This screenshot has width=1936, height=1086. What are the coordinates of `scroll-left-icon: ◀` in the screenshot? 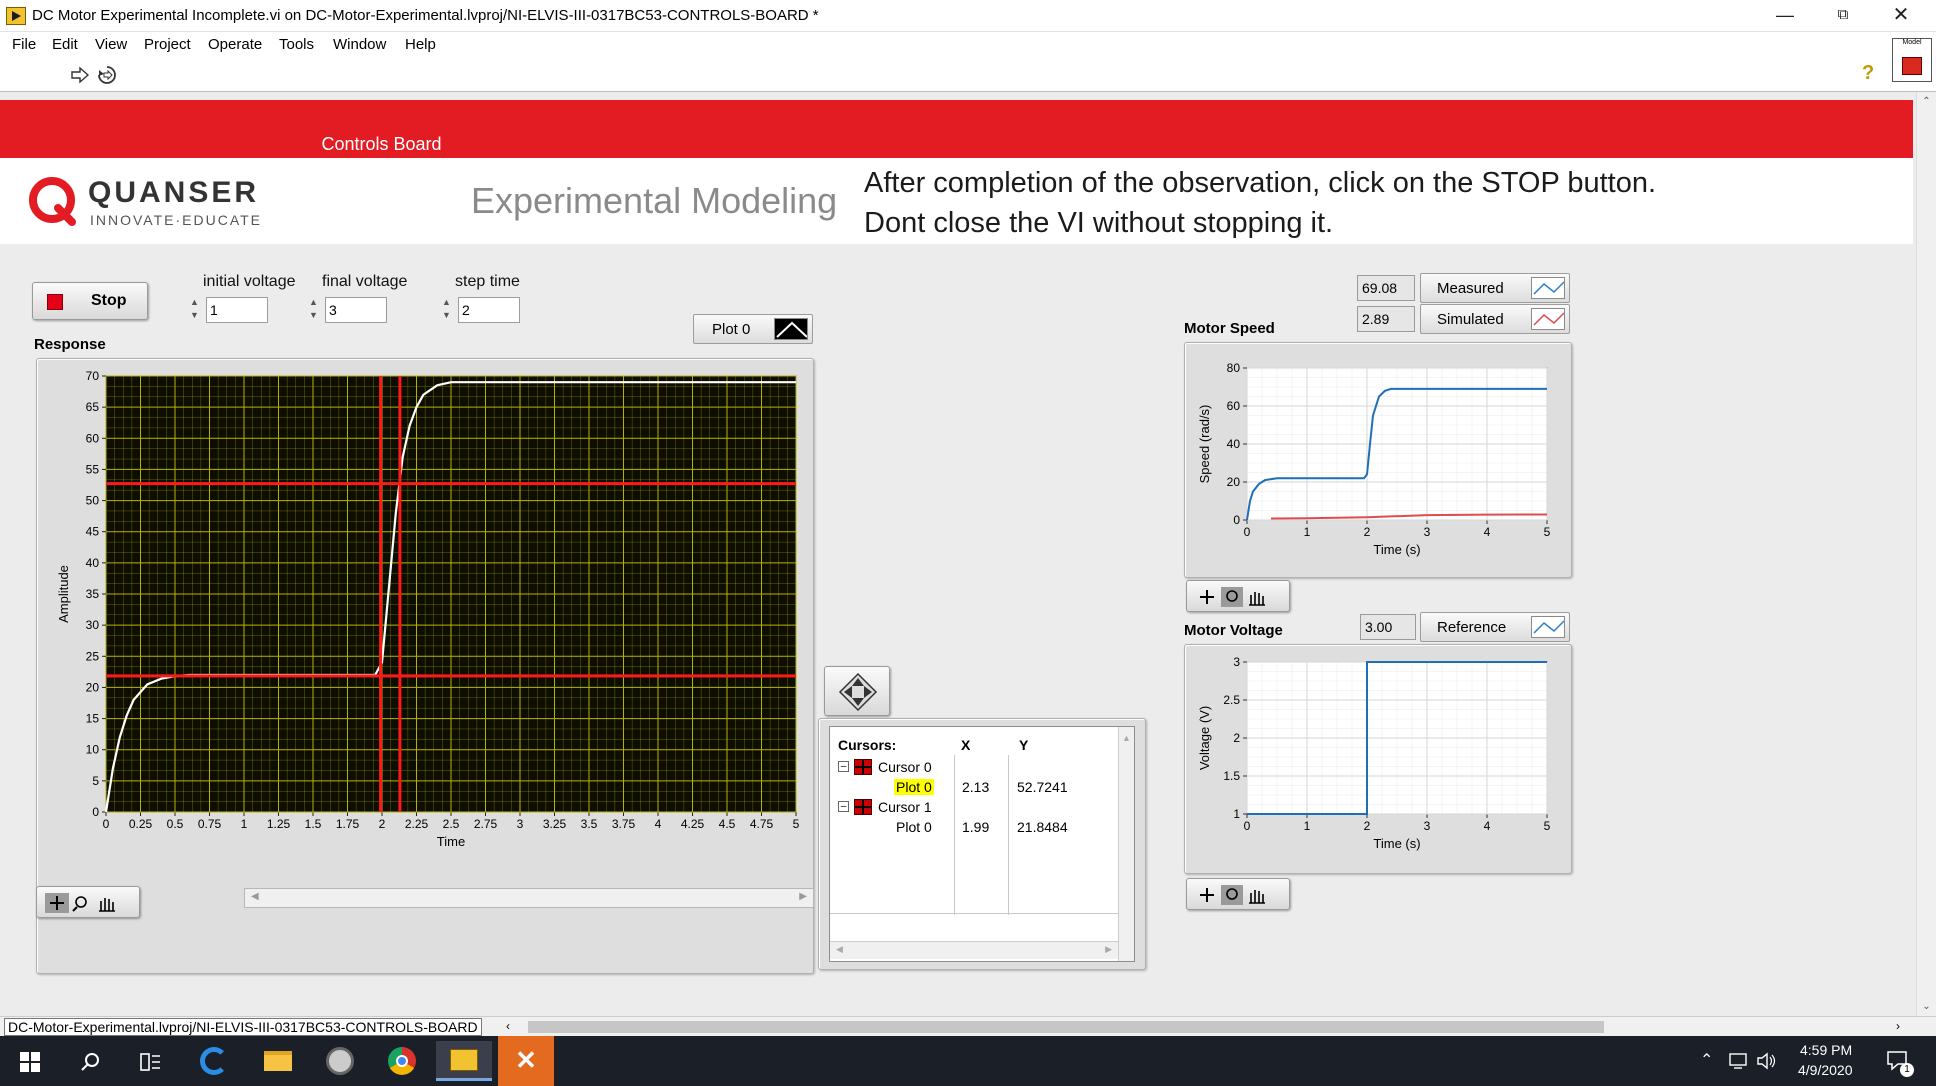 It's located at (255, 896).